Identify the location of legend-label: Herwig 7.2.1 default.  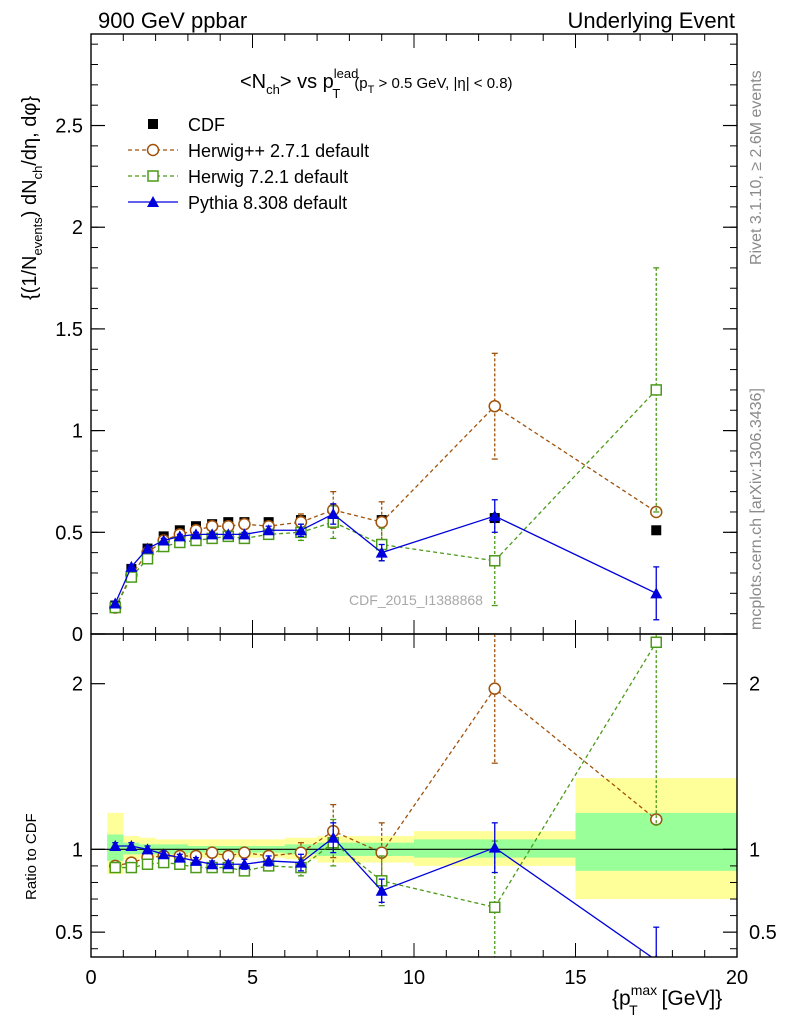
(268, 177).